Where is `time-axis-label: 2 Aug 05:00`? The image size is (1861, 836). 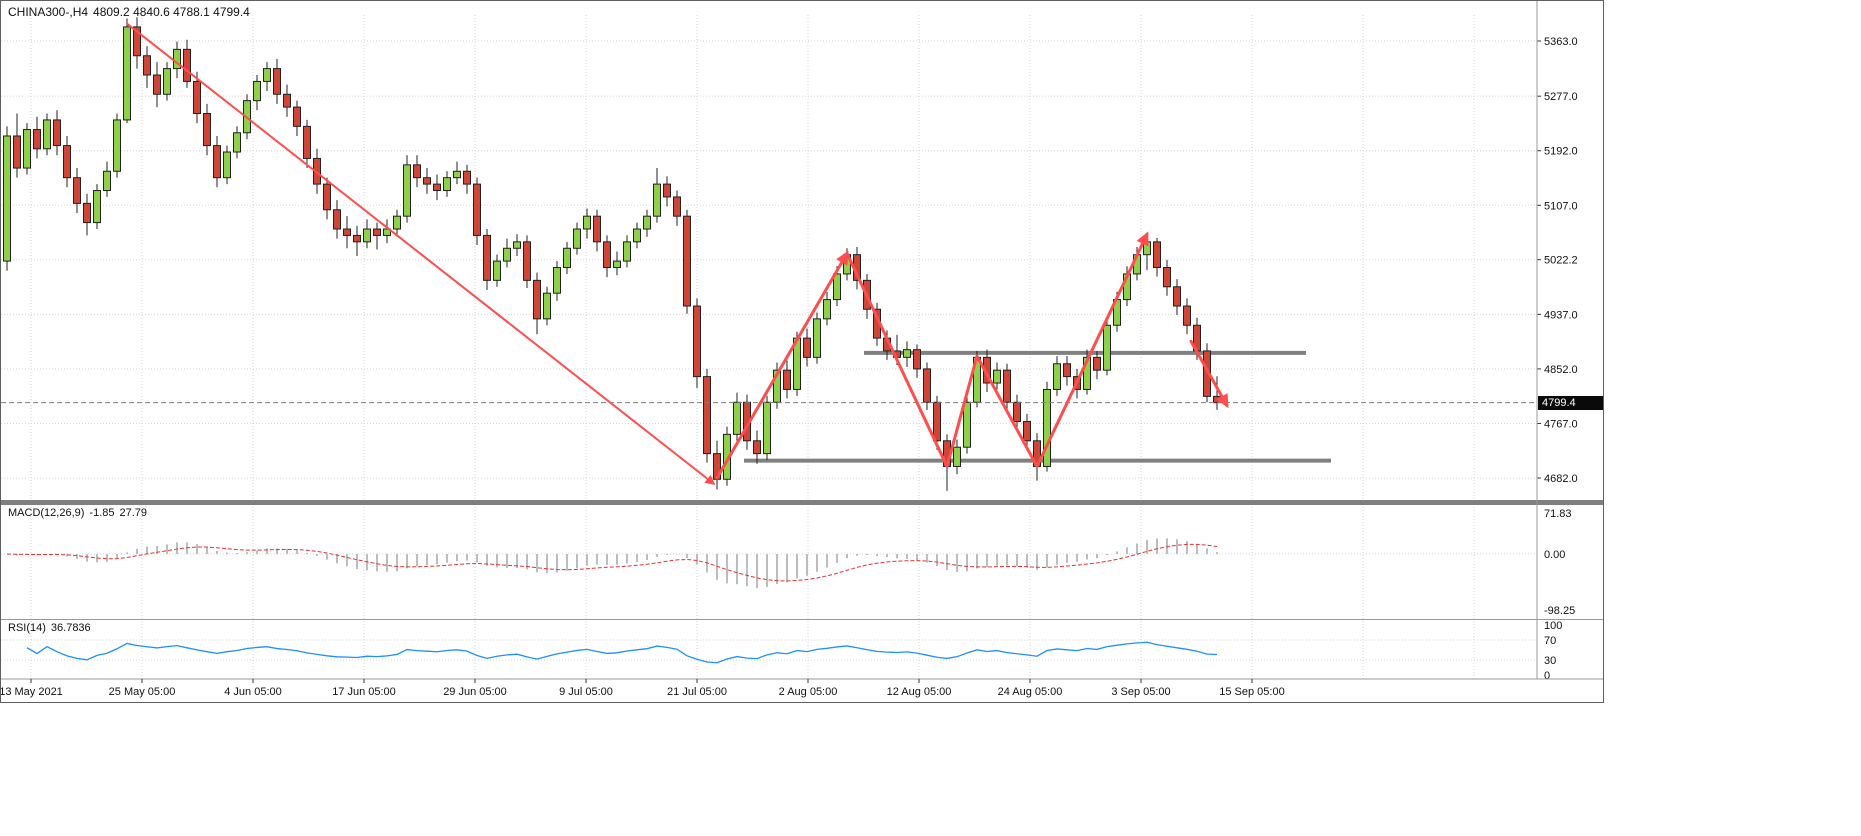 time-axis-label: 2 Aug 05:00 is located at coordinates (808, 692).